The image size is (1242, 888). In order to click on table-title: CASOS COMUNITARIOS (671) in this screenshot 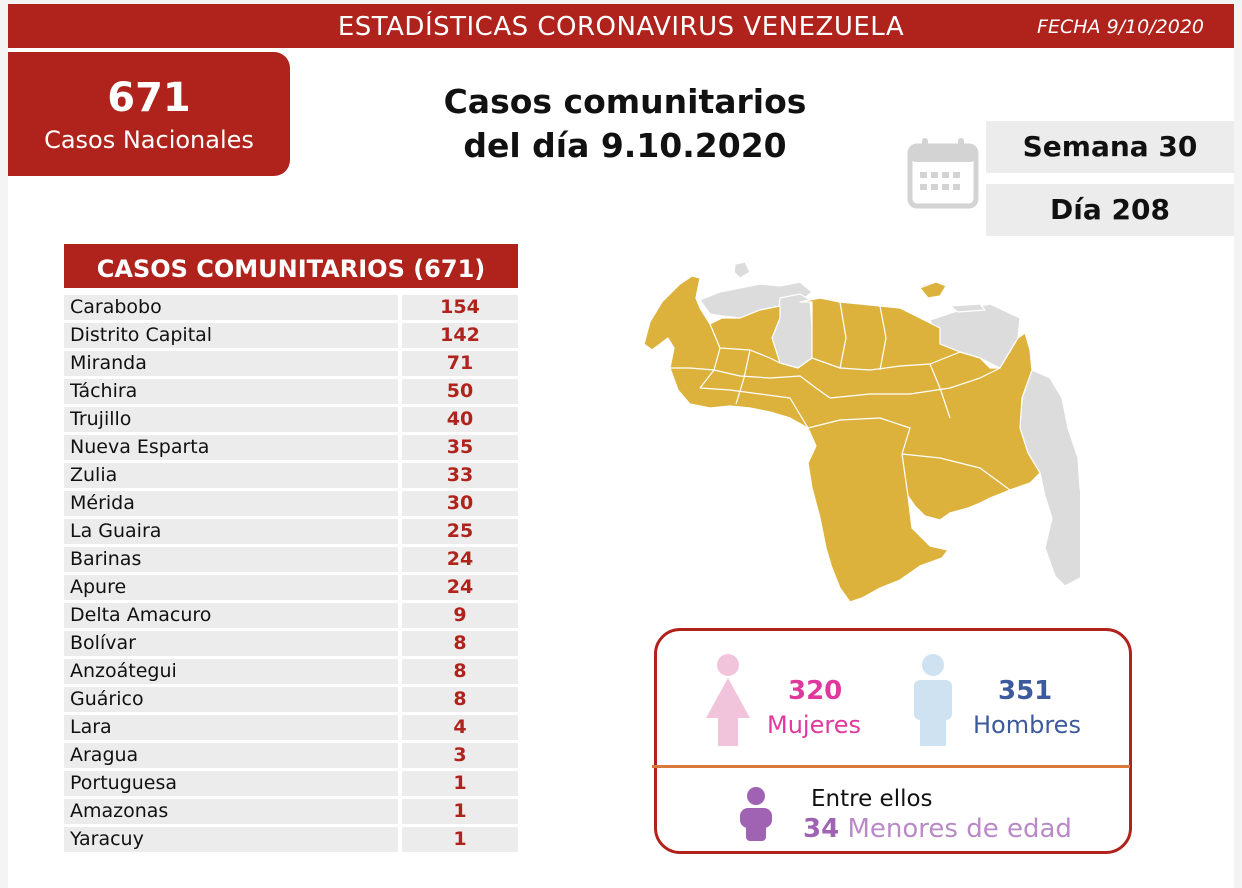, I will do `click(291, 266)`.